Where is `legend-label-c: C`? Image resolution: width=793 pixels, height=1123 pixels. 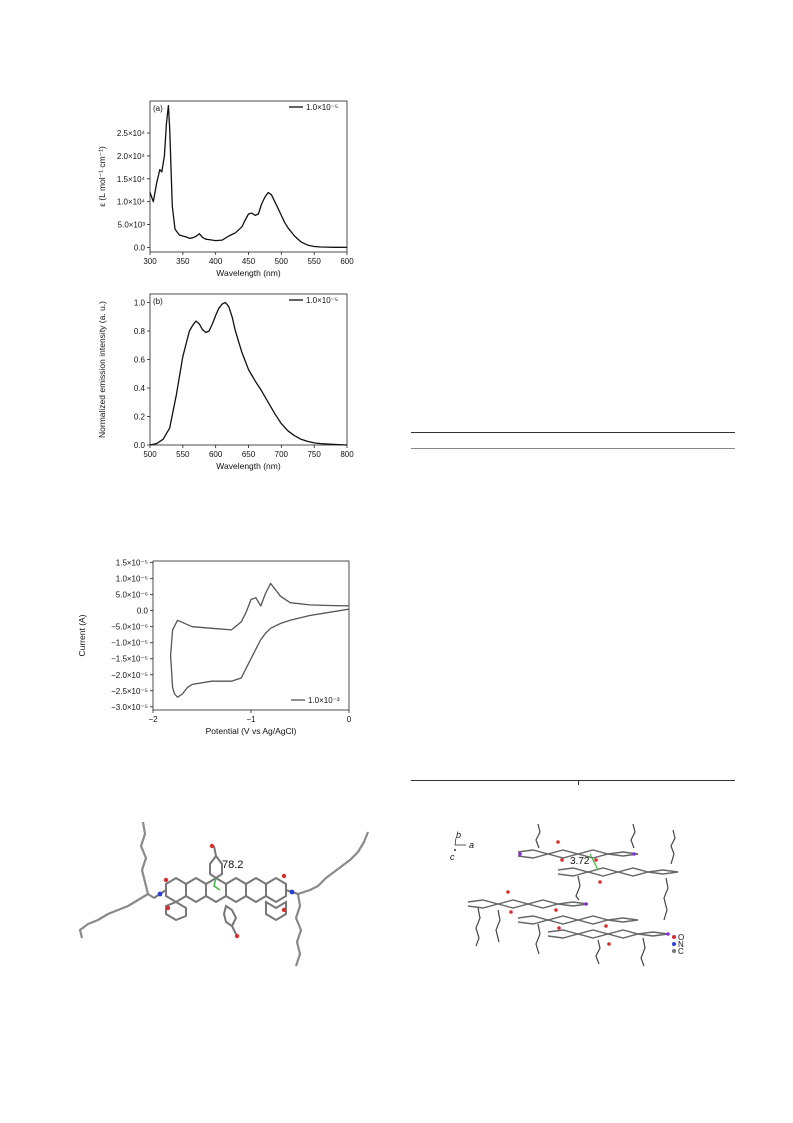
legend-label-c: C is located at coordinates (681, 951).